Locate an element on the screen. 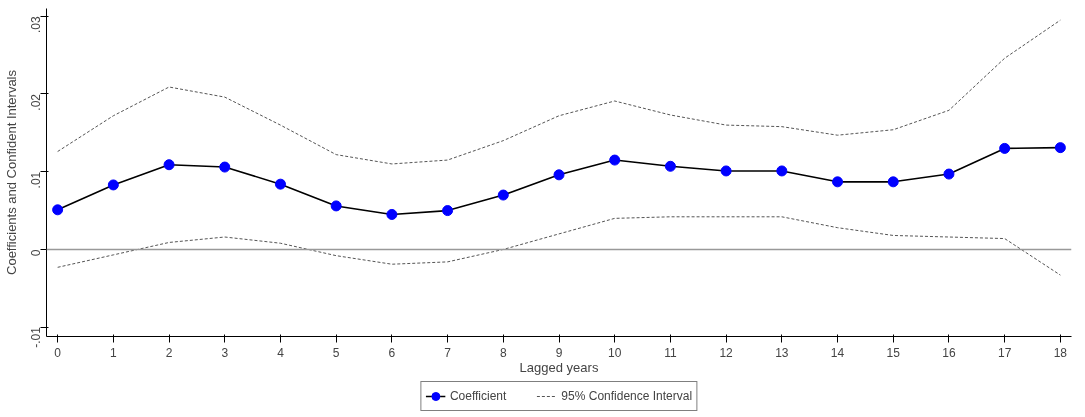 This screenshot has height=417, width=1085. y-axis-title: Coefficients and Confident Intervals is located at coordinates (11, 172).